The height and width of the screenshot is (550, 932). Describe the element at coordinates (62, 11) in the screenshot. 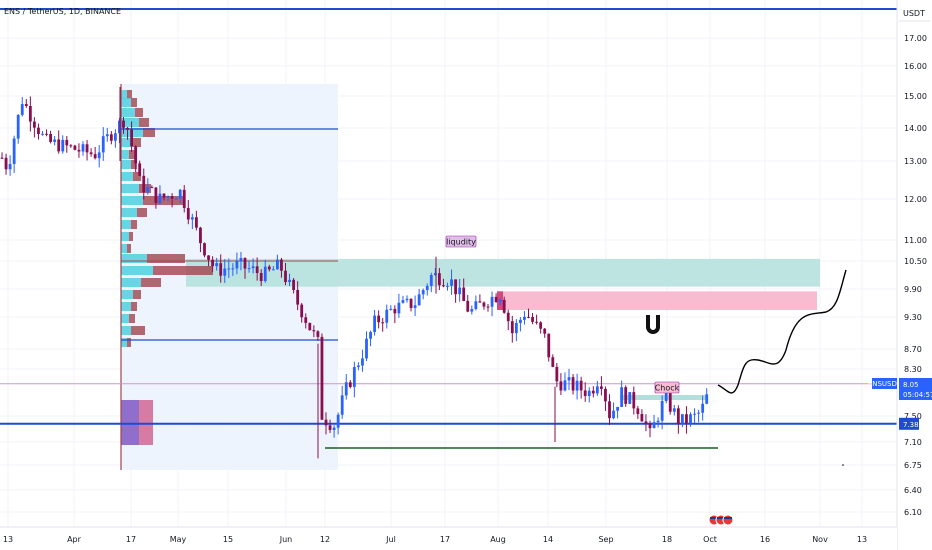

I see `symbol-title: ENS / TetherUS, 1D, BINANCE` at that location.